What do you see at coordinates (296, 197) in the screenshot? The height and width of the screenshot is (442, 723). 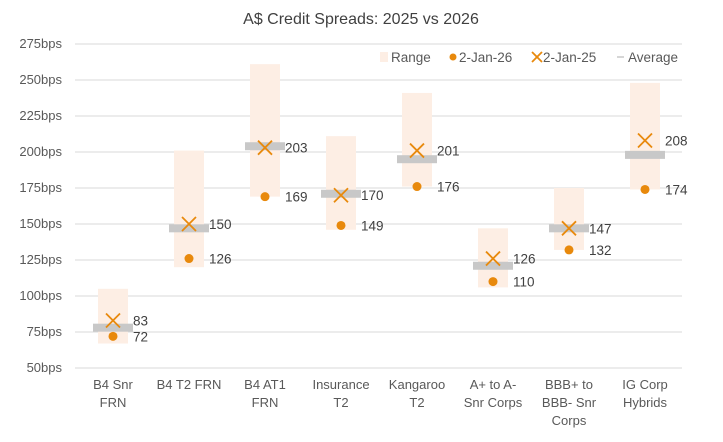 I see `jan26-data-label: 169` at bounding box center [296, 197].